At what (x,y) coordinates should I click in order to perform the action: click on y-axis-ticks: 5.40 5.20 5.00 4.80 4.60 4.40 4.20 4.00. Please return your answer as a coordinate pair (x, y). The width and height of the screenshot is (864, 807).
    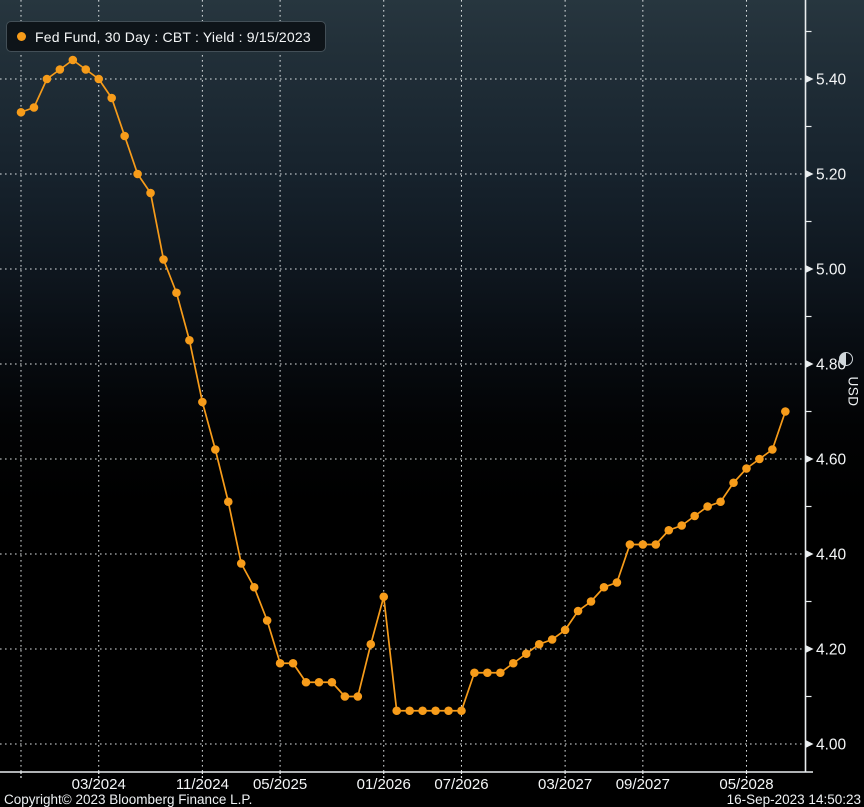
    Looking at the image, I should click on (826, 392).